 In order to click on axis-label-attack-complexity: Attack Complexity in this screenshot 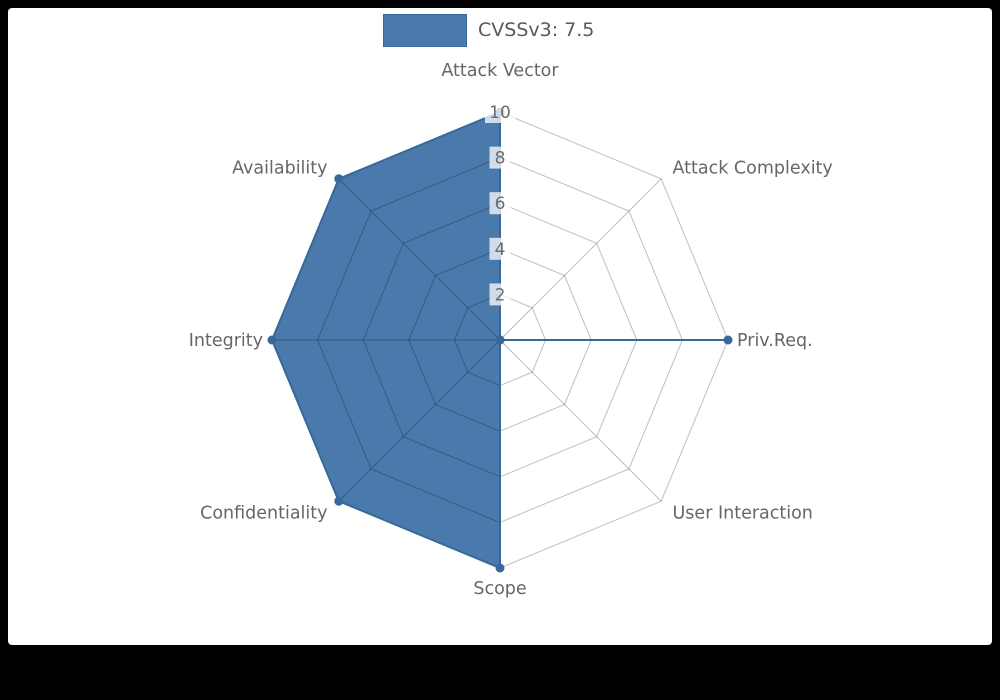, I will do `click(753, 169)`.